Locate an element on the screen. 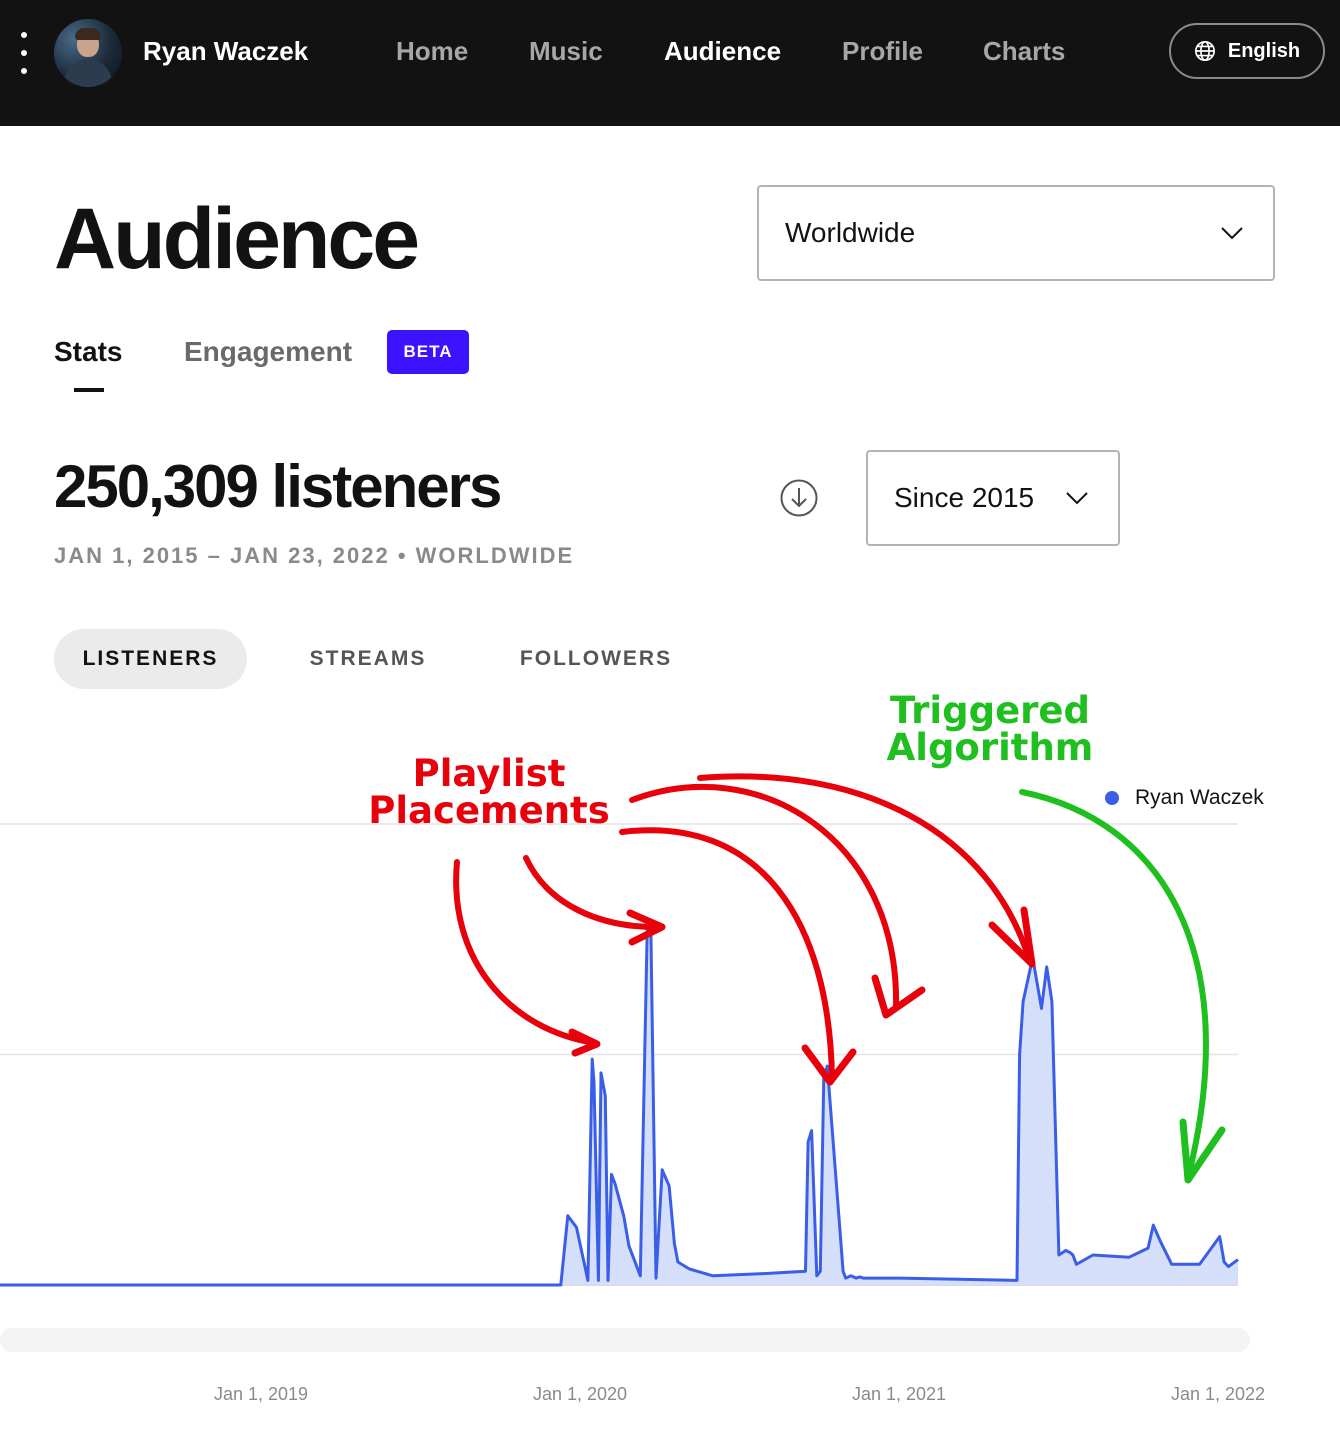  period-select: Since 2015 is located at coordinates (993, 498).